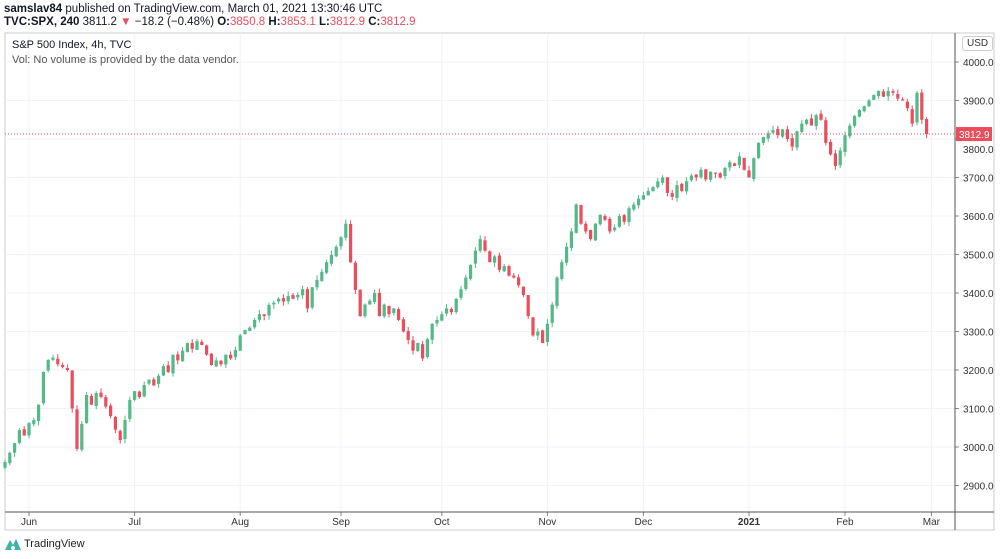  Describe the element at coordinates (45, 544) in the screenshot. I see `tradingview-logo: TradingView` at that location.